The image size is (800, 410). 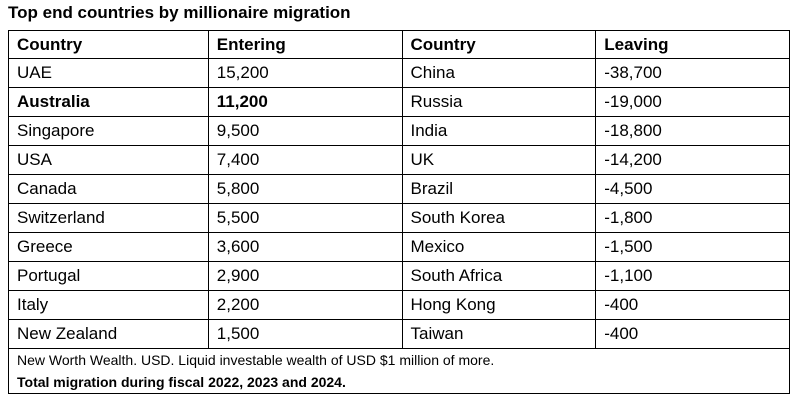 What do you see at coordinates (305, 102) in the screenshot?
I see `table-cell: 11,200` at bounding box center [305, 102].